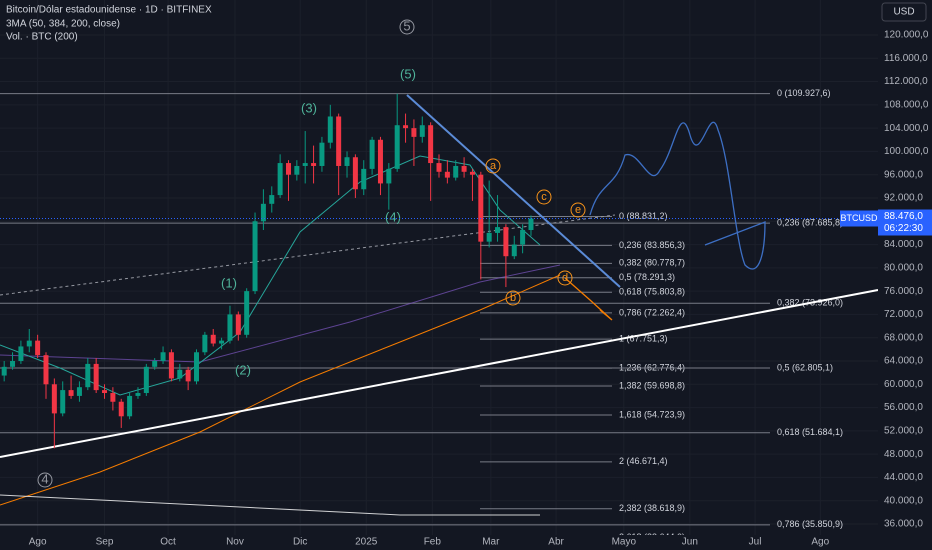 The height and width of the screenshot is (550, 932). I want to click on fib-label: 0,786 (72.262,4), so click(652, 312).